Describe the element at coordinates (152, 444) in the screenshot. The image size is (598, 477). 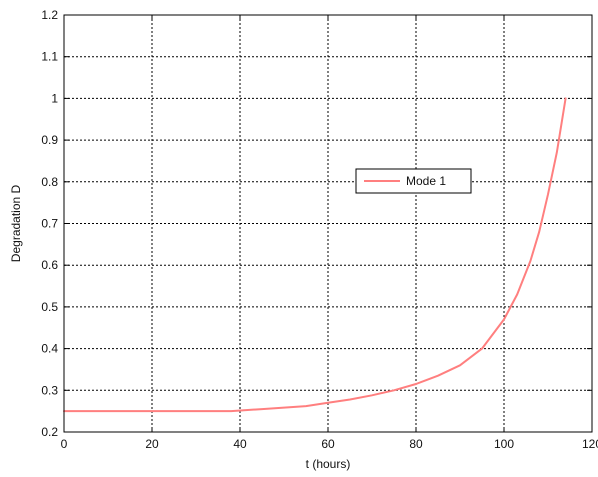
I see `x-tick-label: 20` at that location.